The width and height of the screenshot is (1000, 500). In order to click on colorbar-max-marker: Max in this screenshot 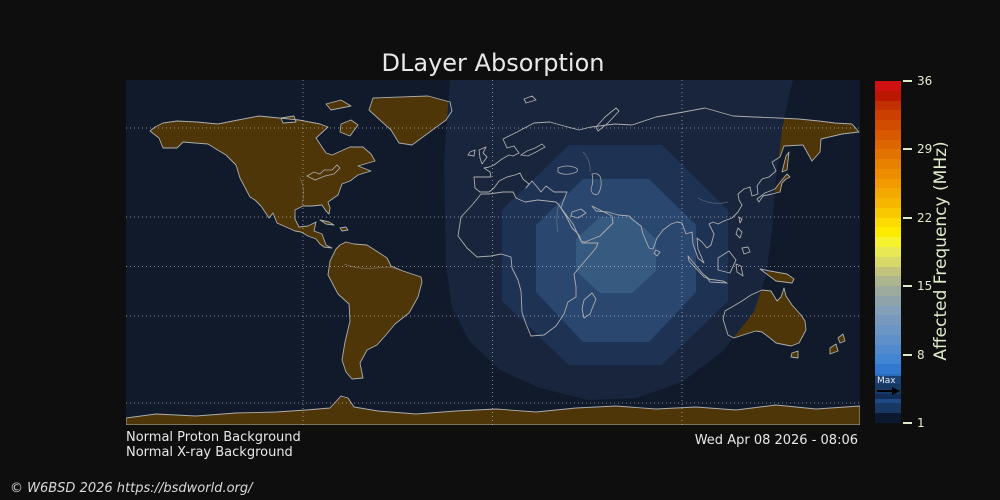, I will do `click(888, 387)`.